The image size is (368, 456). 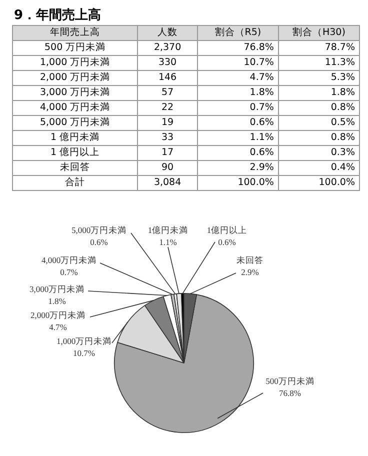 I want to click on text: 0.5%, so click(x=319, y=123).